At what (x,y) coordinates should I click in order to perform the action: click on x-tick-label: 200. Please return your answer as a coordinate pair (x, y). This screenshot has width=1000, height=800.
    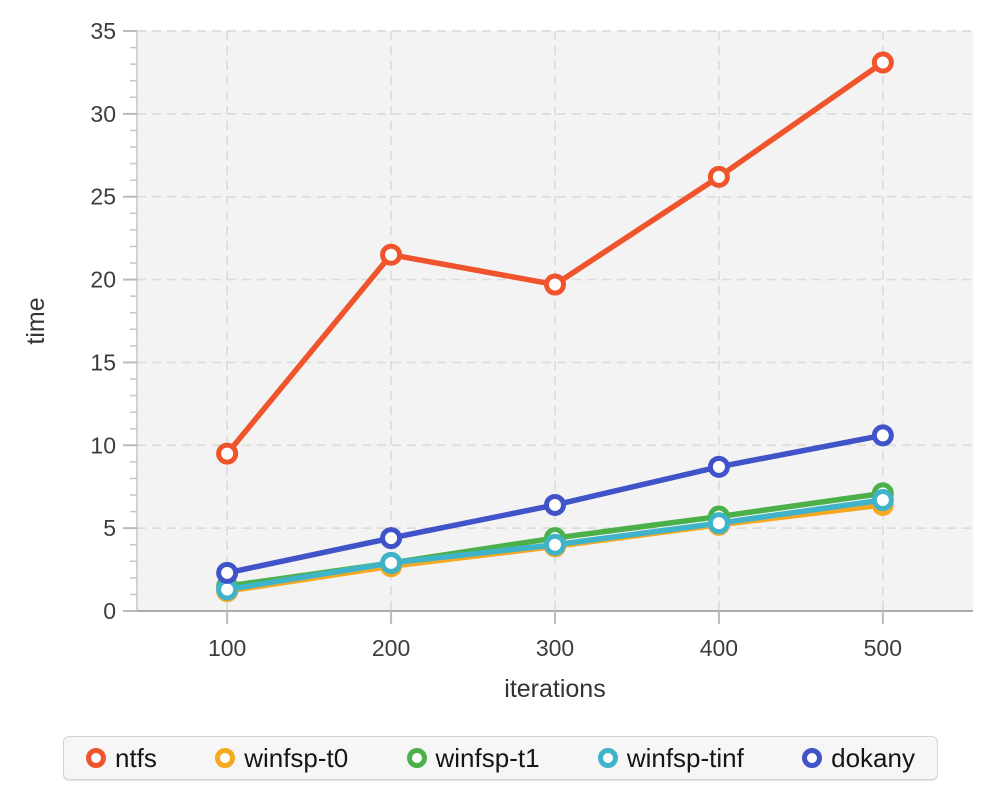
    Looking at the image, I should click on (391, 648).